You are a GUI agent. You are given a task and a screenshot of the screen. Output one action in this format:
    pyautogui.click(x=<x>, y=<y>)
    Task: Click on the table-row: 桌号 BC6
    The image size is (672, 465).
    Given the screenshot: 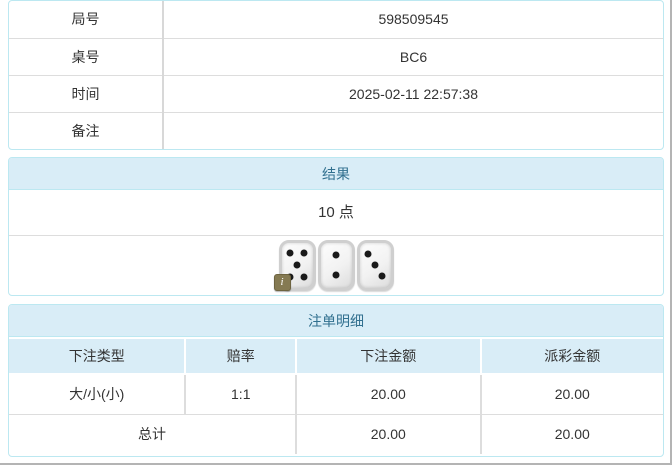 What is the action you would take?
    pyautogui.click(x=336, y=56)
    